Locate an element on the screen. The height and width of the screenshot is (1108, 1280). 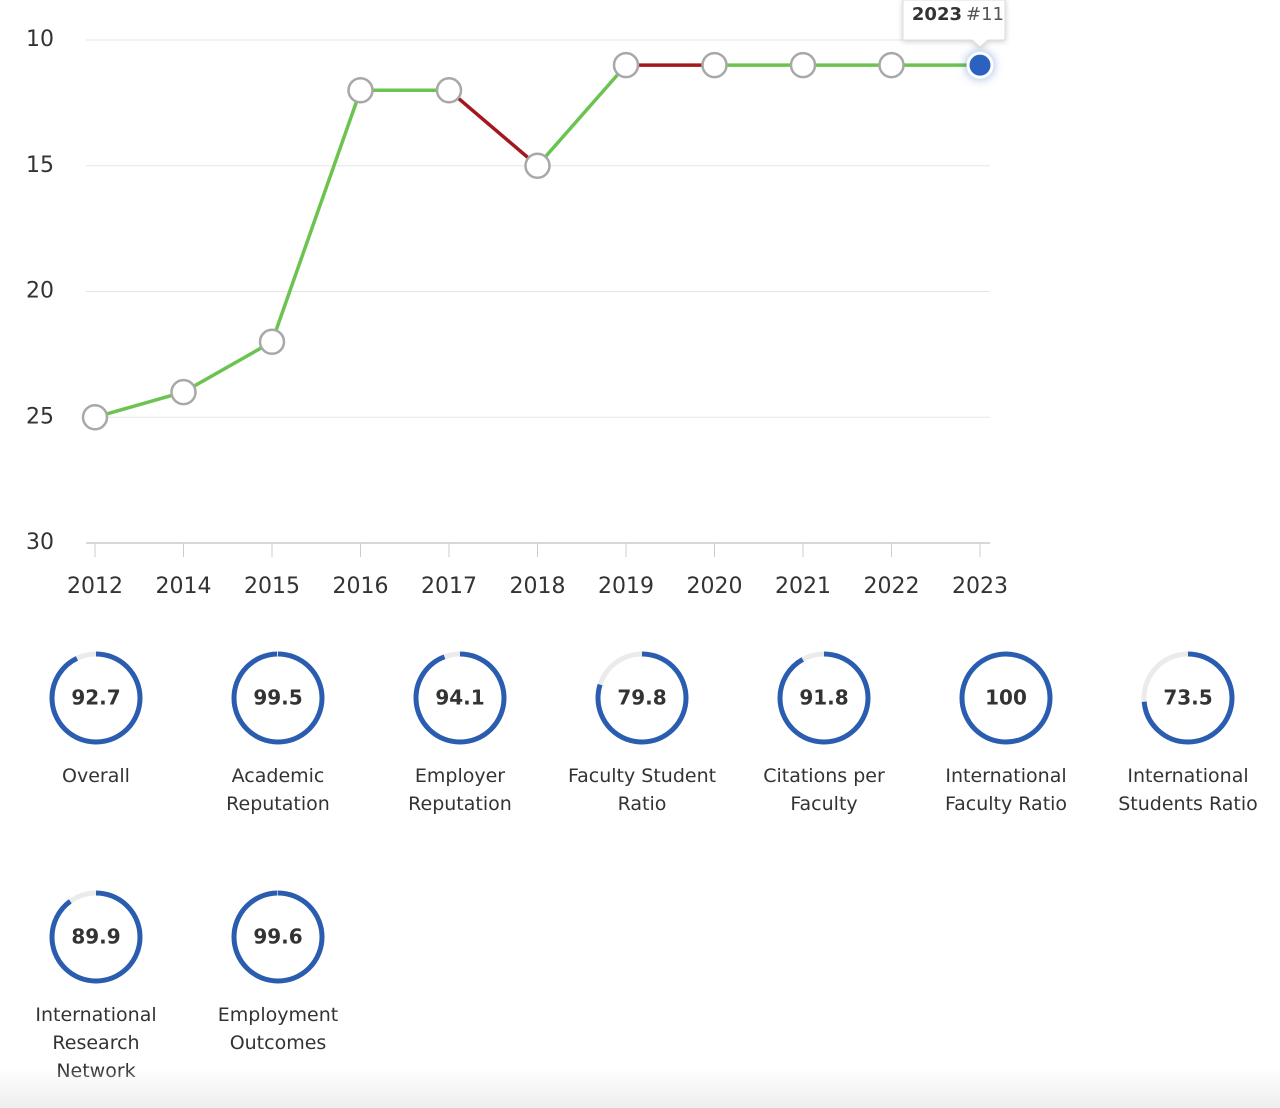
gauge-ring: 99.5 is located at coordinates (278, 698).